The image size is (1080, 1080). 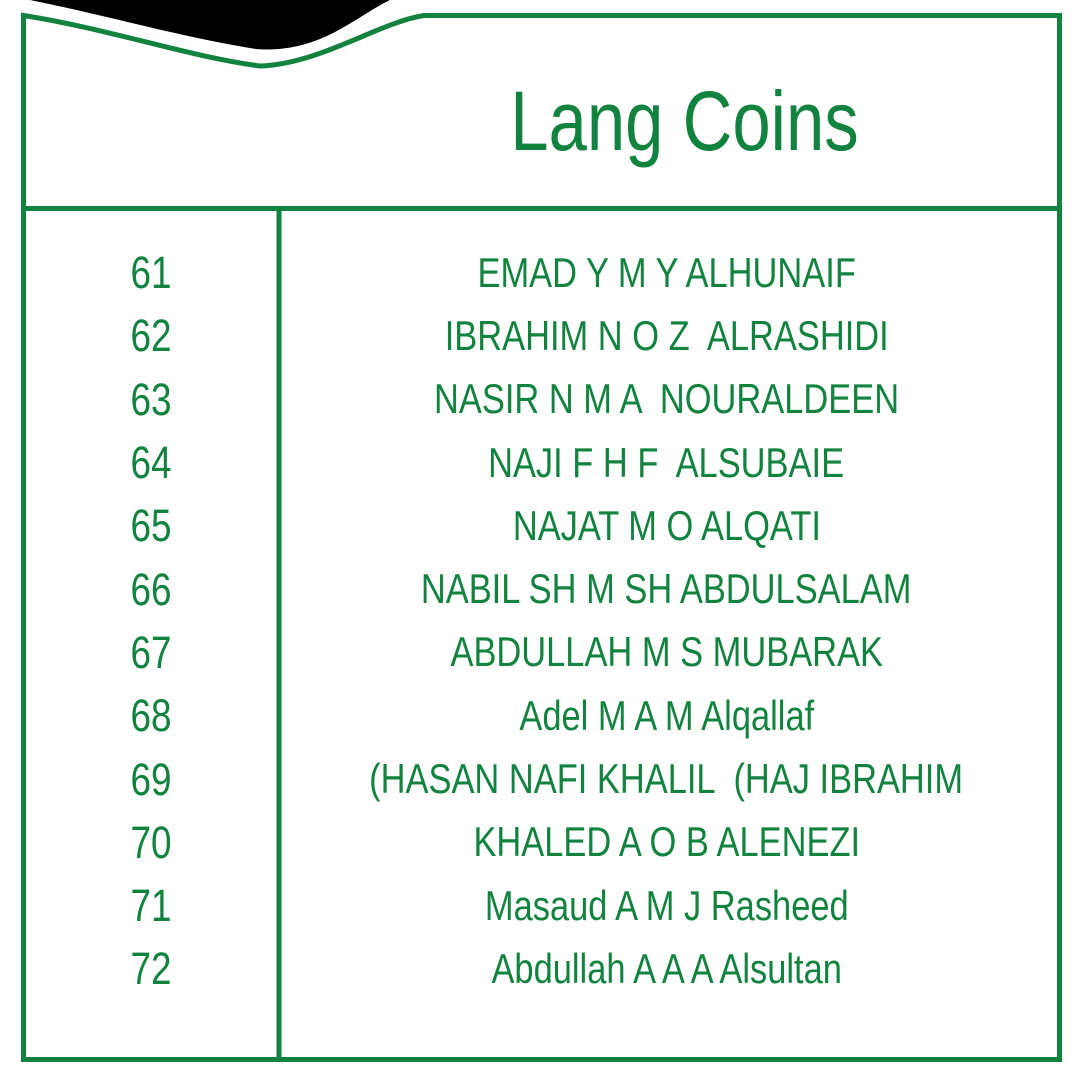 I want to click on table-row: 72 Abdullah A A A Alsultan, so click(x=541, y=968).